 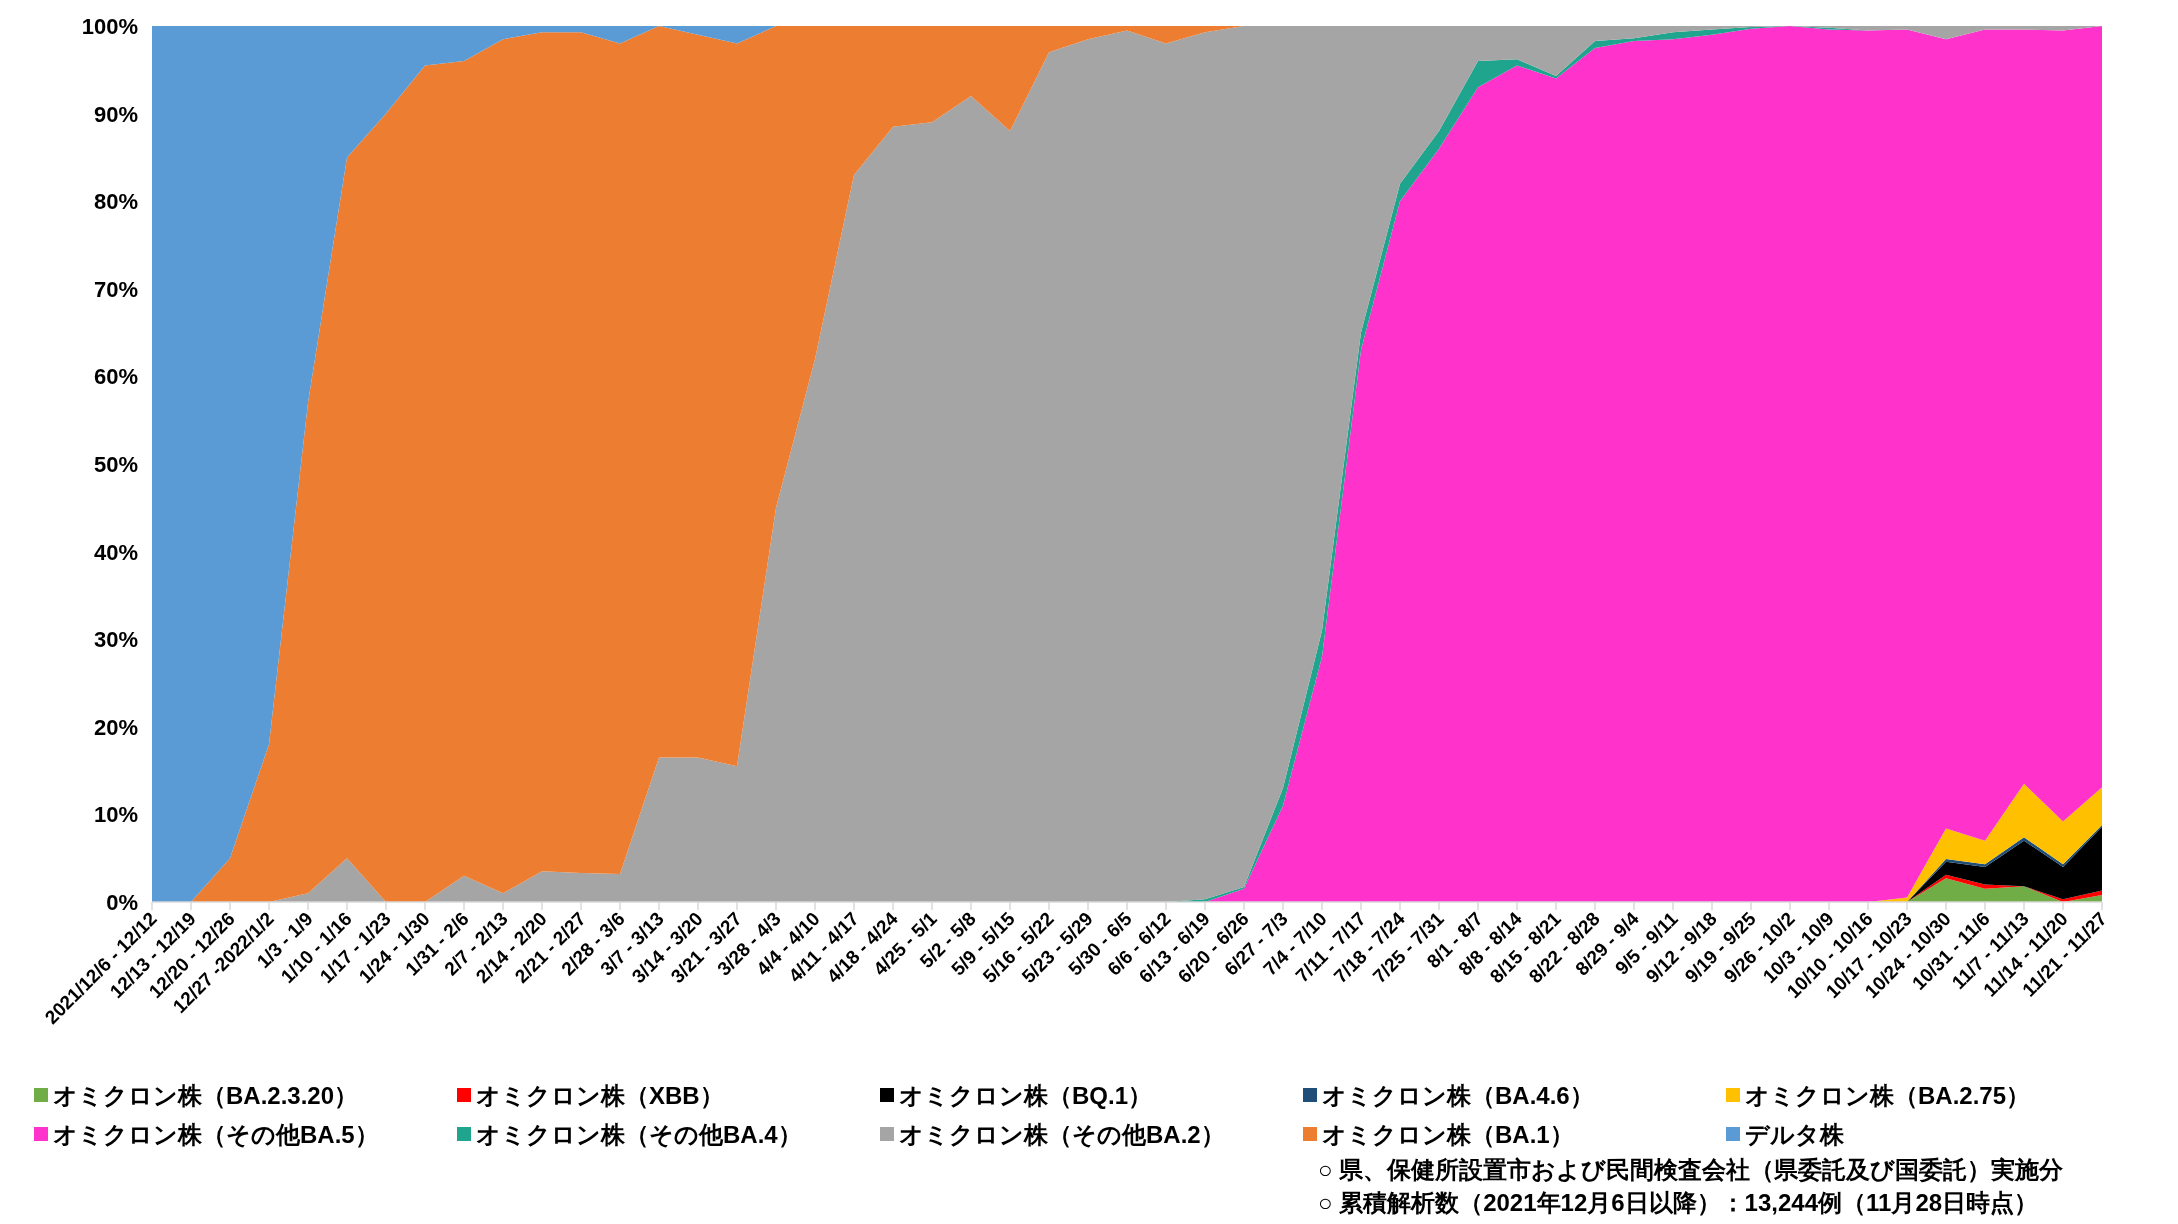 What do you see at coordinates (1888, 1095) in the screenshot?
I see `legend-label: オミクロン株（BA.2.75）` at bounding box center [1888, 1095].